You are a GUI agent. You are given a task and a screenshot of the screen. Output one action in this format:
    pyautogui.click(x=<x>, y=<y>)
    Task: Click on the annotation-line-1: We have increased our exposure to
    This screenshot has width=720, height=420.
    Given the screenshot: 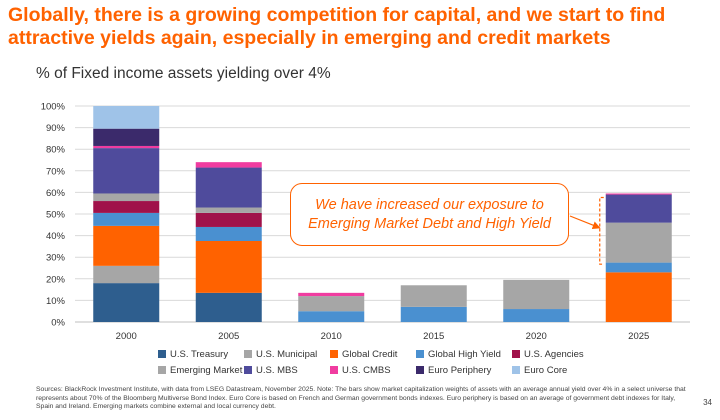 What is the action you would take?
    pyautogui.click(x=429, y=204)
    